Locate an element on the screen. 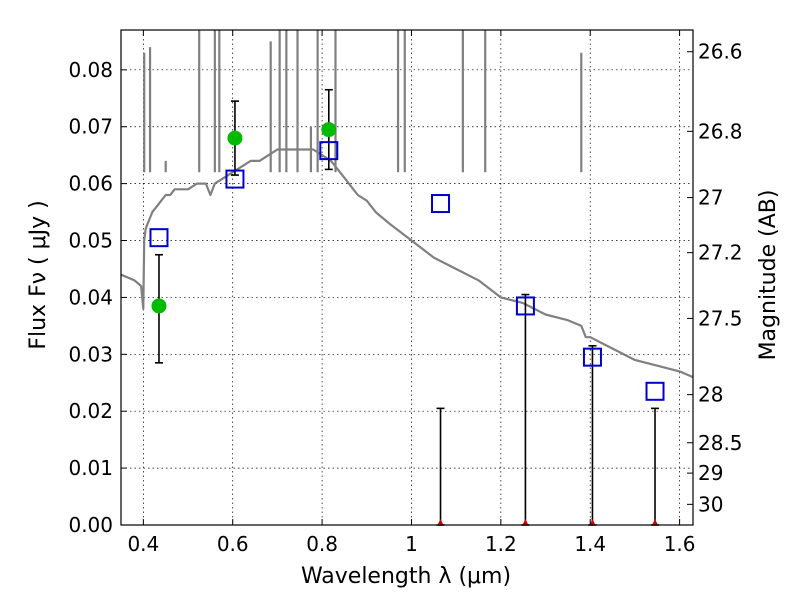 This screenshot has width=800, height=600. x-tick-label: 0.8 is located at coordinates (322, 544).